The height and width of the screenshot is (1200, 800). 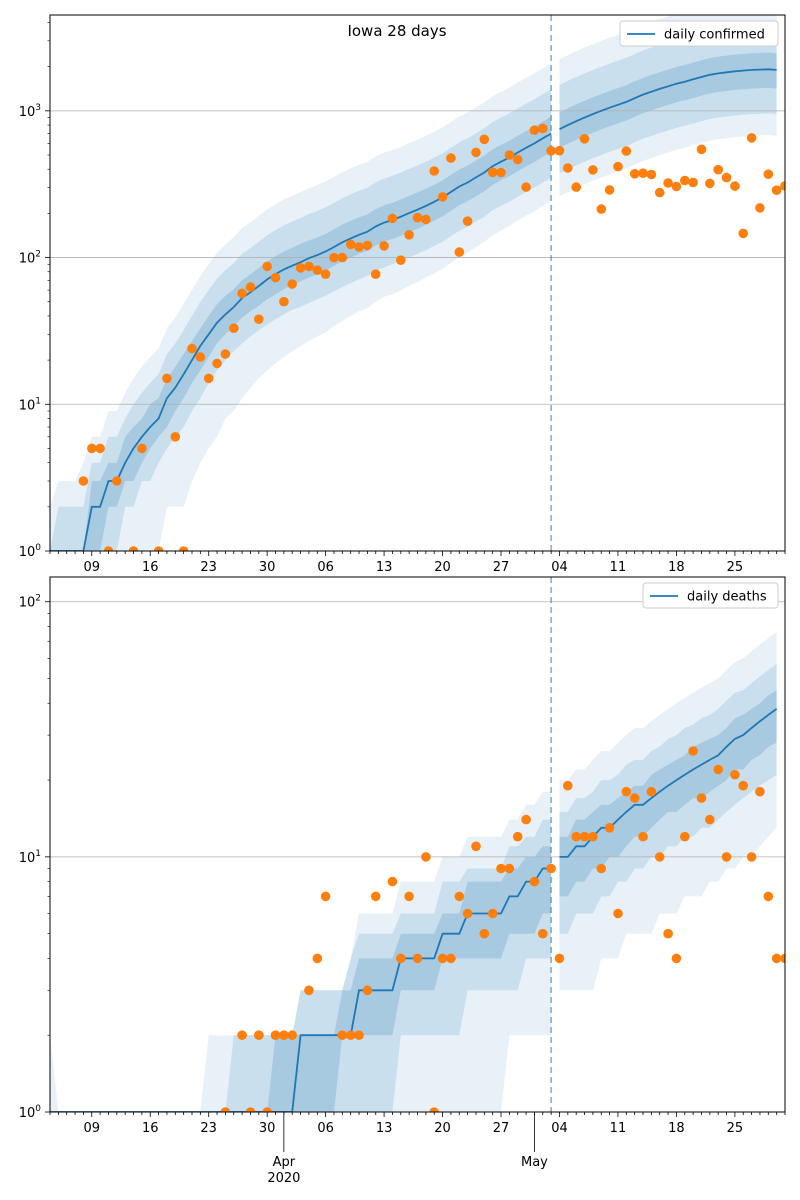 What do you see at coordinates (208, 1128) in the screenshot?
I see `deaths-x-tick-label: 23` at bounding box center [208, 1128].